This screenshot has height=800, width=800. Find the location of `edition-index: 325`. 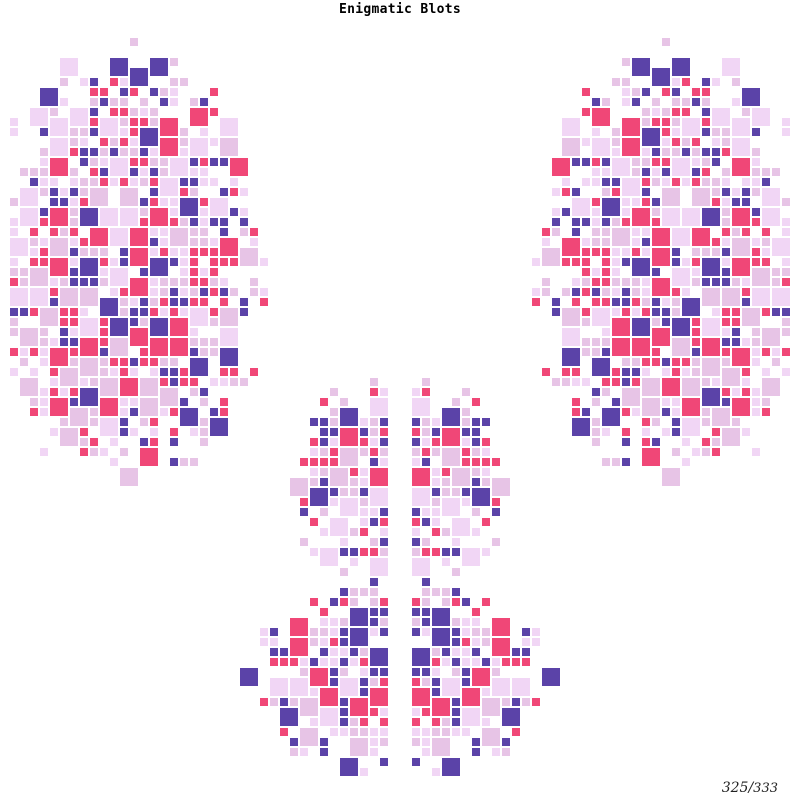

edition-index: 325 is located at coordinates (735, 788).